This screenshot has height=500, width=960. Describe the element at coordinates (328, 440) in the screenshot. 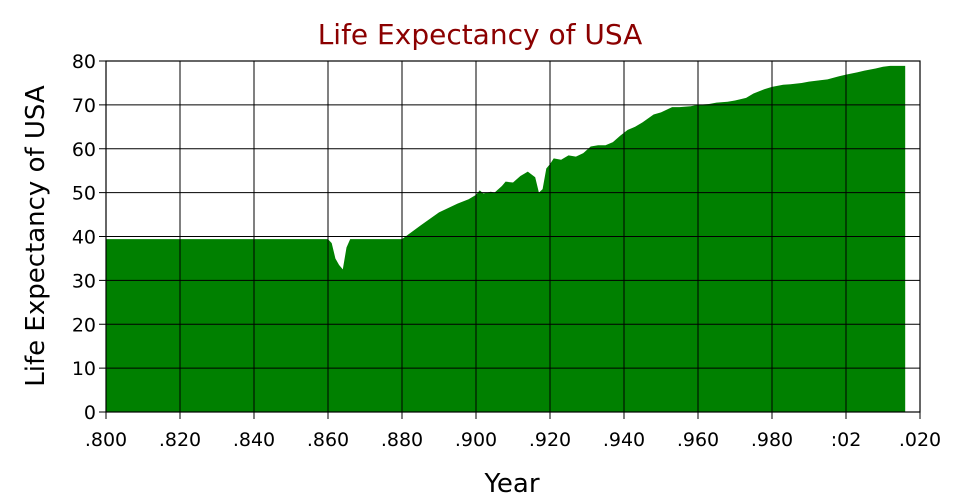

I see `x-tick-label: .860` at that location.